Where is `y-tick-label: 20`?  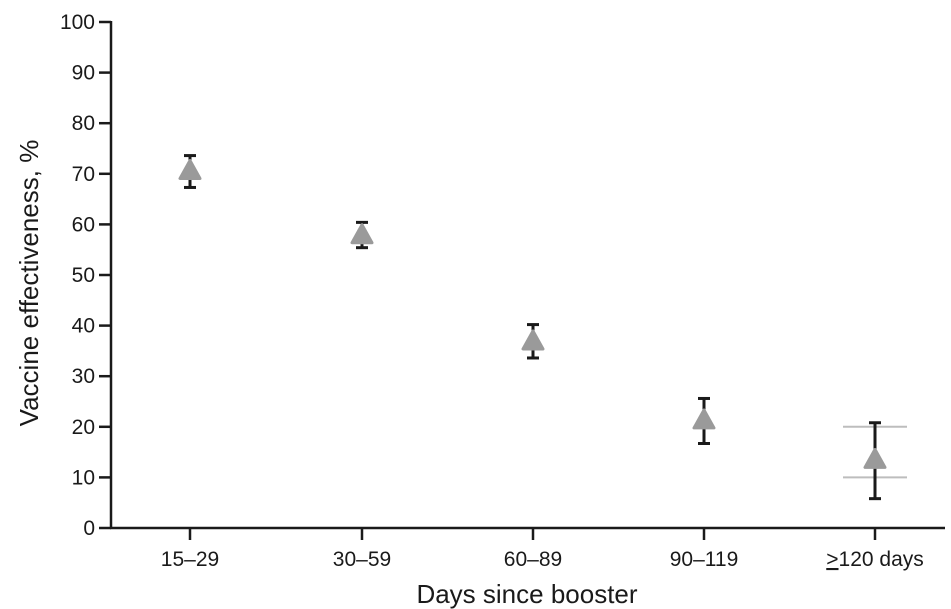 y-tick-label: 20 is located at coordinates (83, 427).